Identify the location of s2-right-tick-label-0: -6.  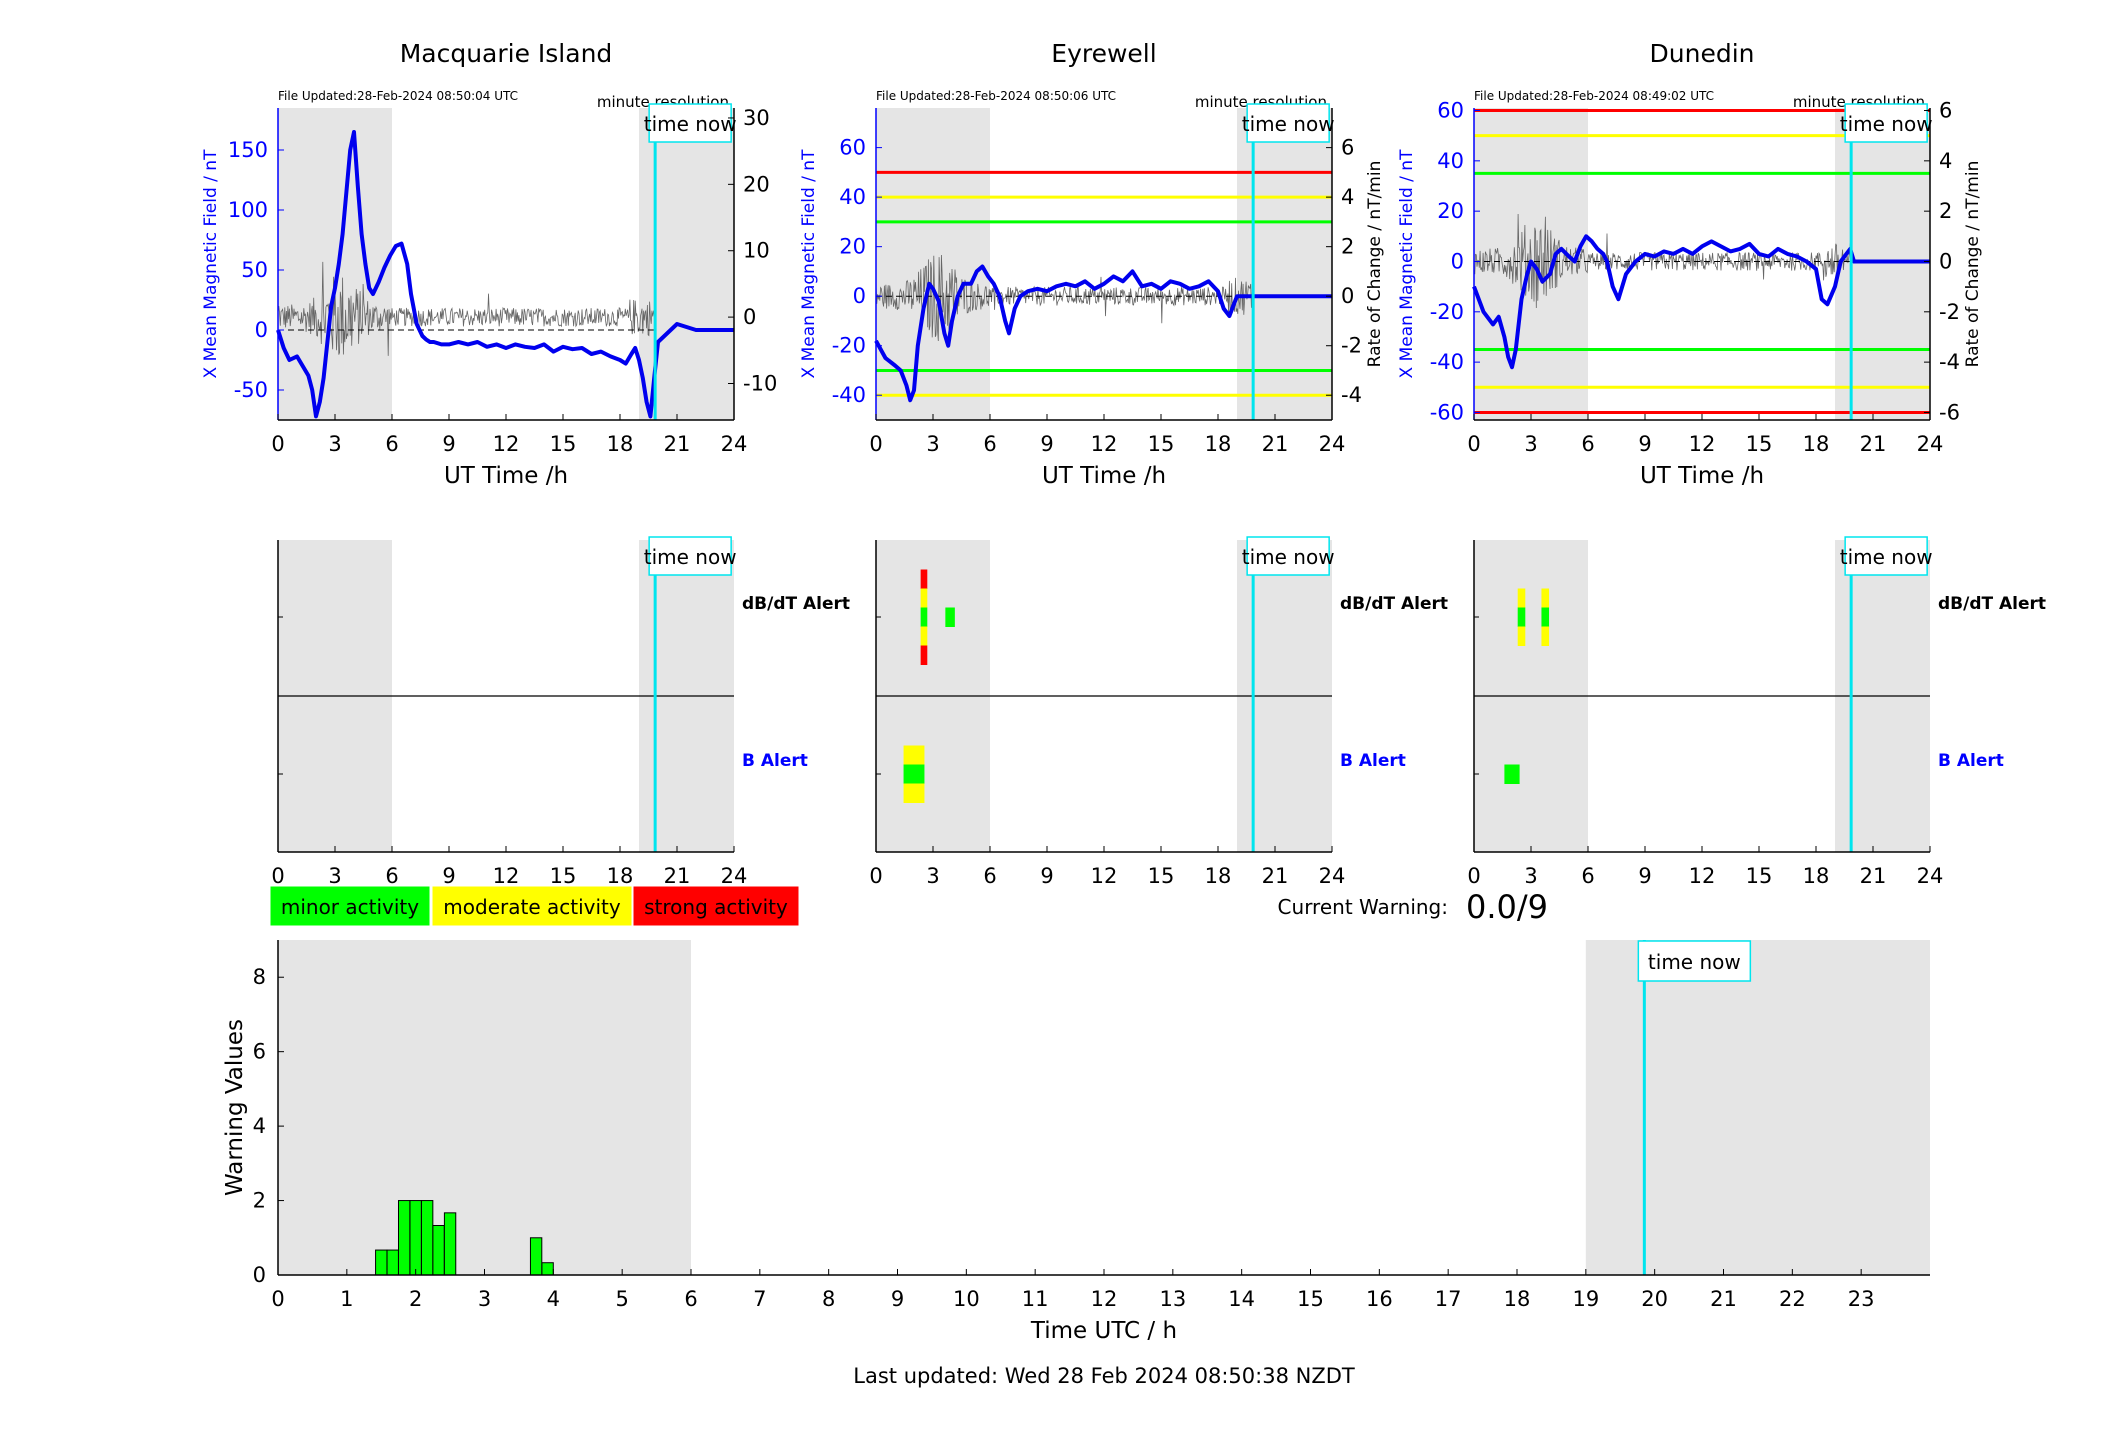
(1949, 412).